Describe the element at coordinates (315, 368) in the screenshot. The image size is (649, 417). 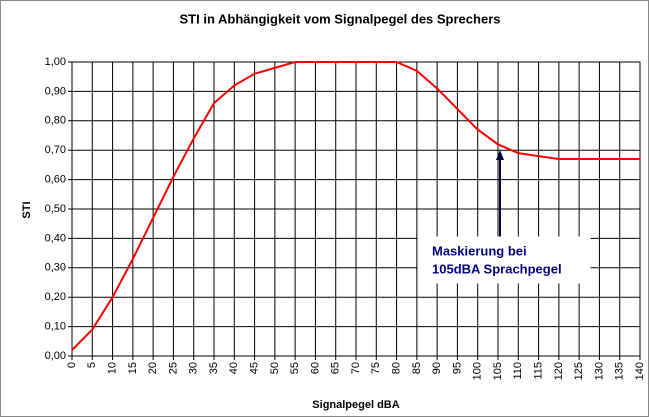
I see `x-tick-label: 60` at that location.